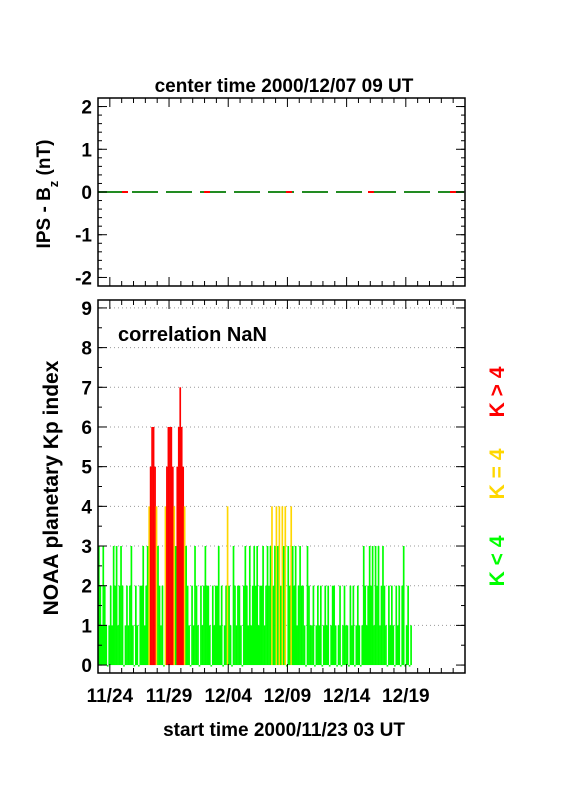 The width and height of the screenshot is (566, 793). What do you see at coordinates (347, 696) in the screenshot?
I see `kp-x-tick-label: 12/14` at bounding box center [347, 696].